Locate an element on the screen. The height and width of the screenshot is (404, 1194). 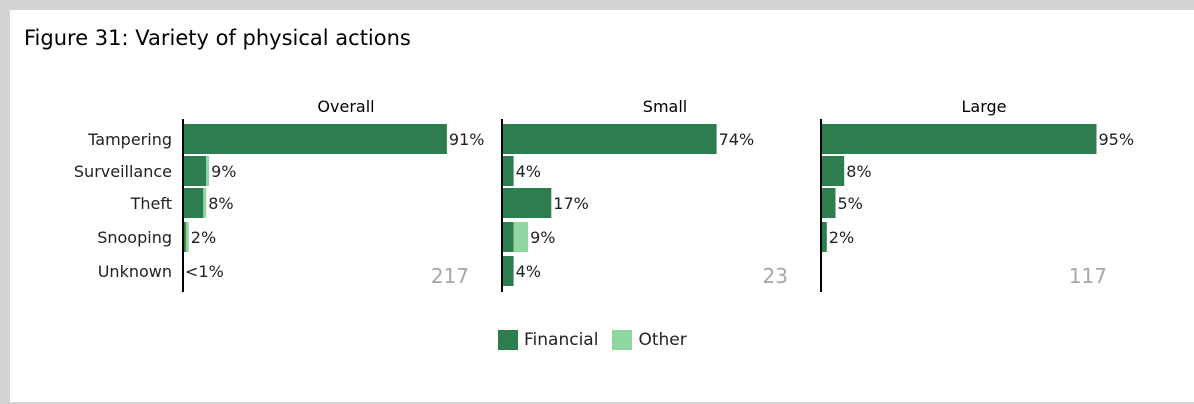
sample-count-small: 23 is located at coordinates (775, 276).